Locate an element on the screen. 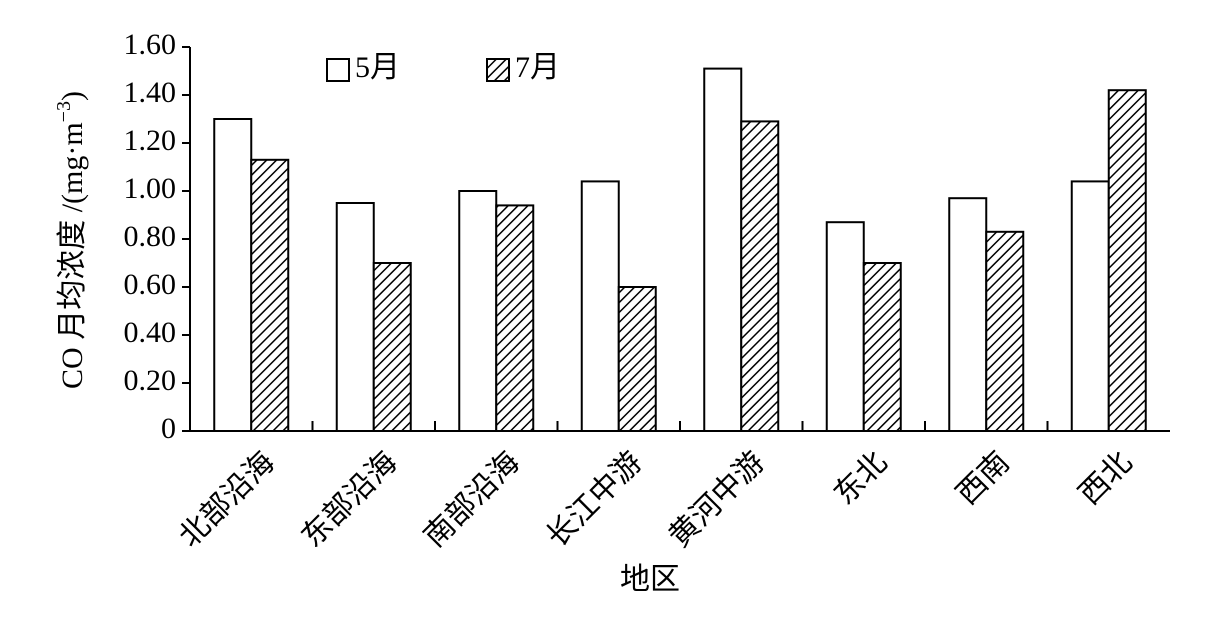 This screenshot has height=638, width=1207. legend-label: 7月 is located at coordinates (537, 67).